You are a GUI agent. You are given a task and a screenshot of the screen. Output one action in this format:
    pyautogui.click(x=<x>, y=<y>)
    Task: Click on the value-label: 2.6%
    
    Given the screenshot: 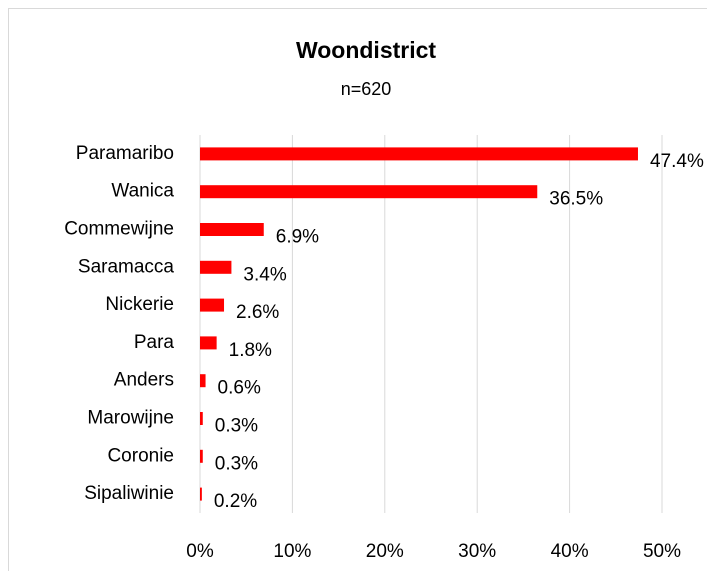 What is the action you would take?
    pyautogui.click(x=257, y=312)
    